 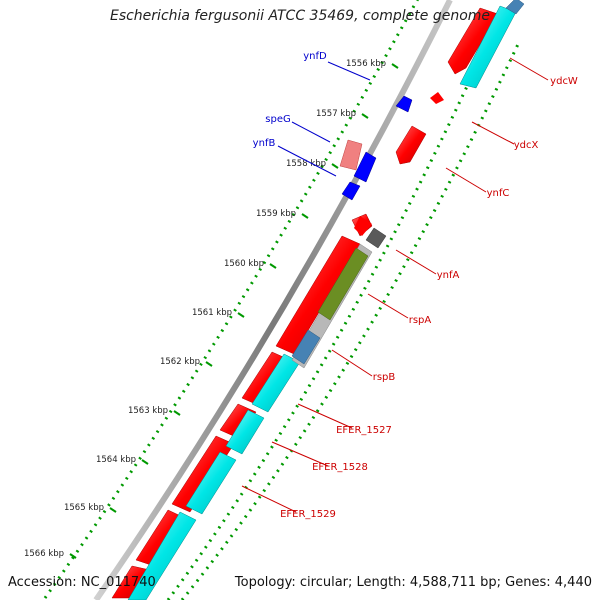 What do you see at coordinates (212, 313) in the screenshot?
I see `ruler-tick-label: 1561 kbp` at bounding box center [212, 313].